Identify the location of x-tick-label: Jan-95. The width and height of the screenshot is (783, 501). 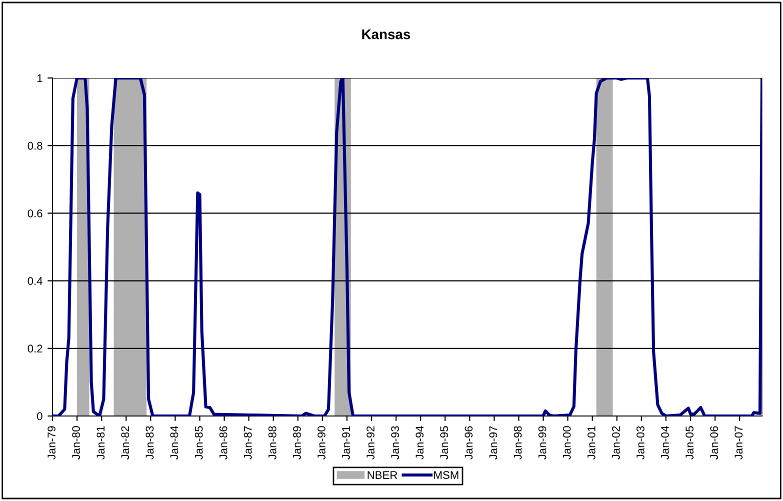
(444, 443).